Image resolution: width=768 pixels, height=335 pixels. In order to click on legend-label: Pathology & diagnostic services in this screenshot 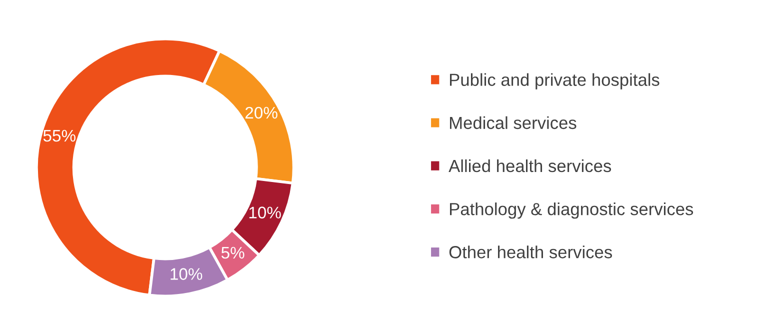, I will do `click(572, 210)`.